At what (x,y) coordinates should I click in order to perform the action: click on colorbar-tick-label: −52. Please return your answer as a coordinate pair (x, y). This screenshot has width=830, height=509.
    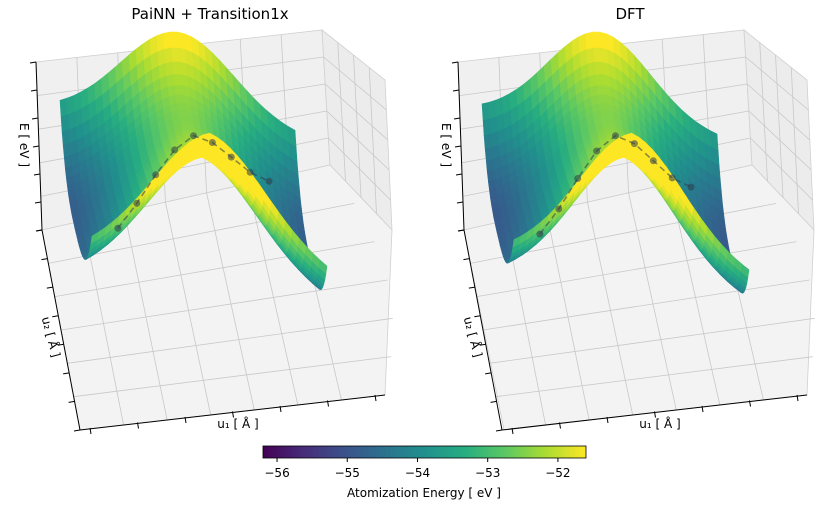
    Looking at the image, I should click on (557, 473).